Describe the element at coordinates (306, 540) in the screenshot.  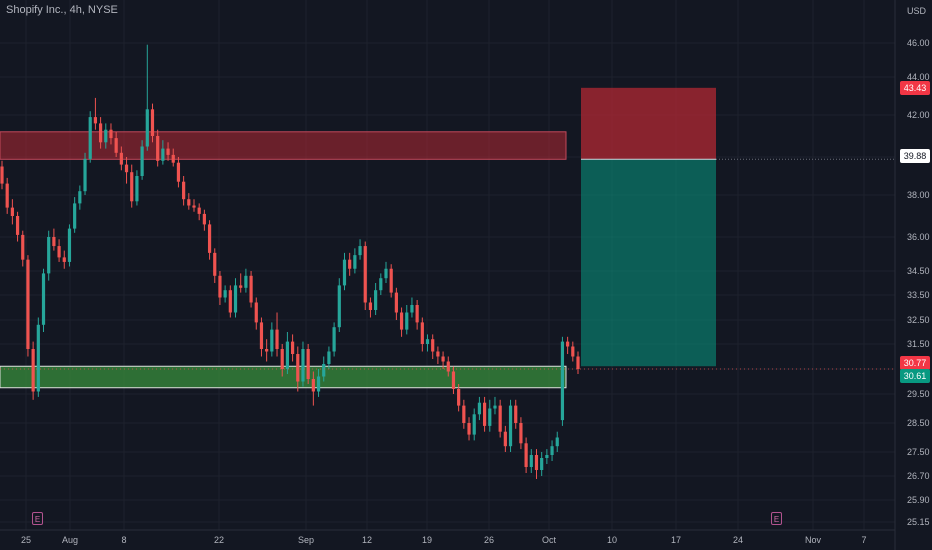
I see `x-tick-label: Sep` at that location.